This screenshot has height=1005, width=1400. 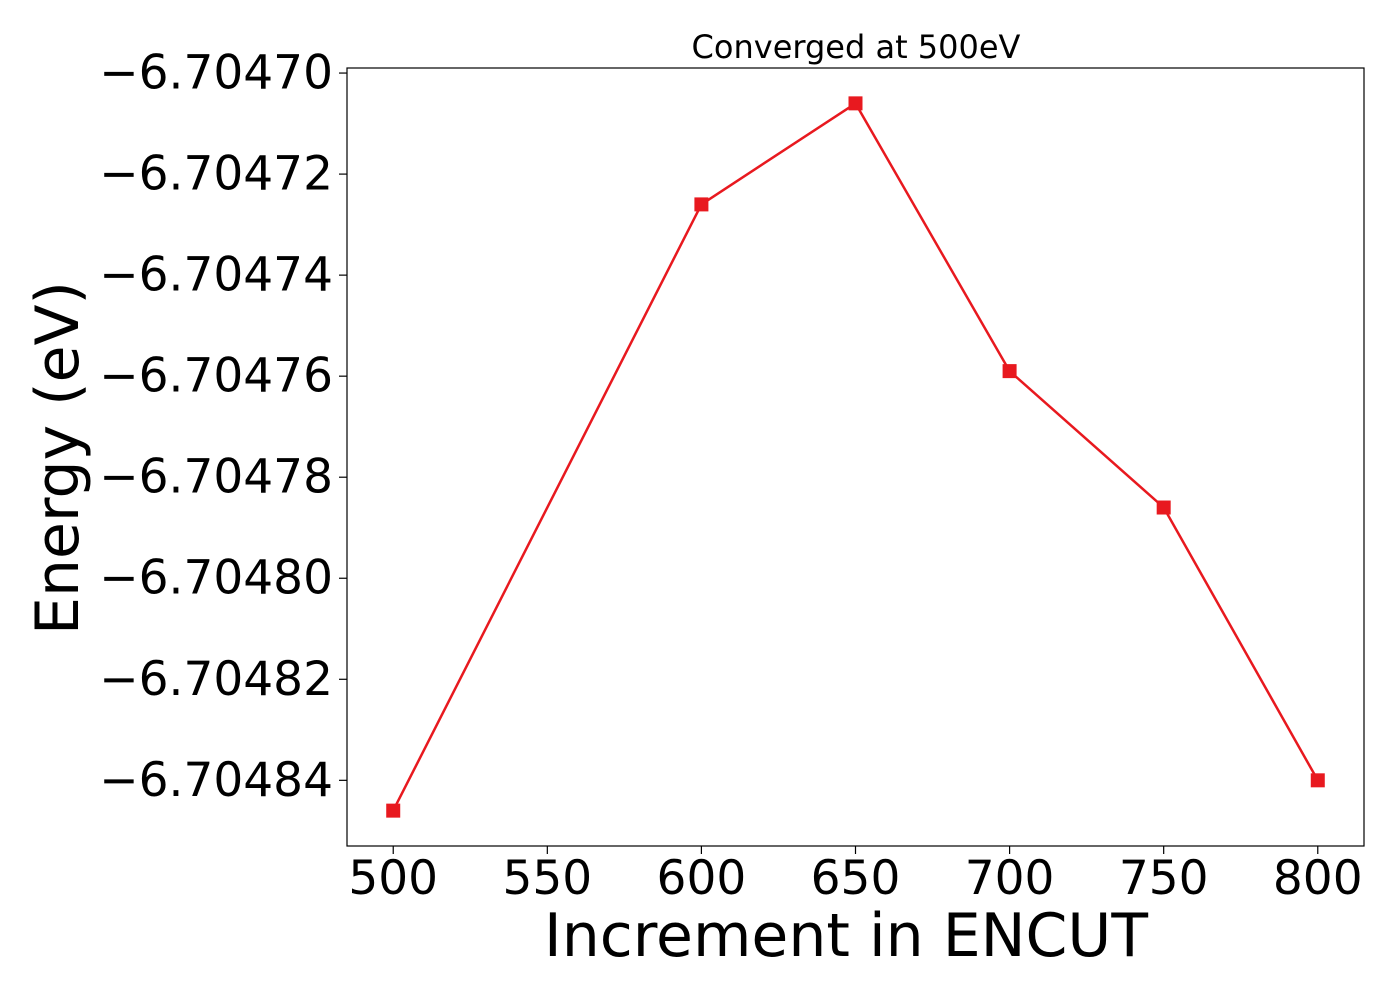 I want to click on chart-title: Converged at 500eV, so click(x=856, y=47).